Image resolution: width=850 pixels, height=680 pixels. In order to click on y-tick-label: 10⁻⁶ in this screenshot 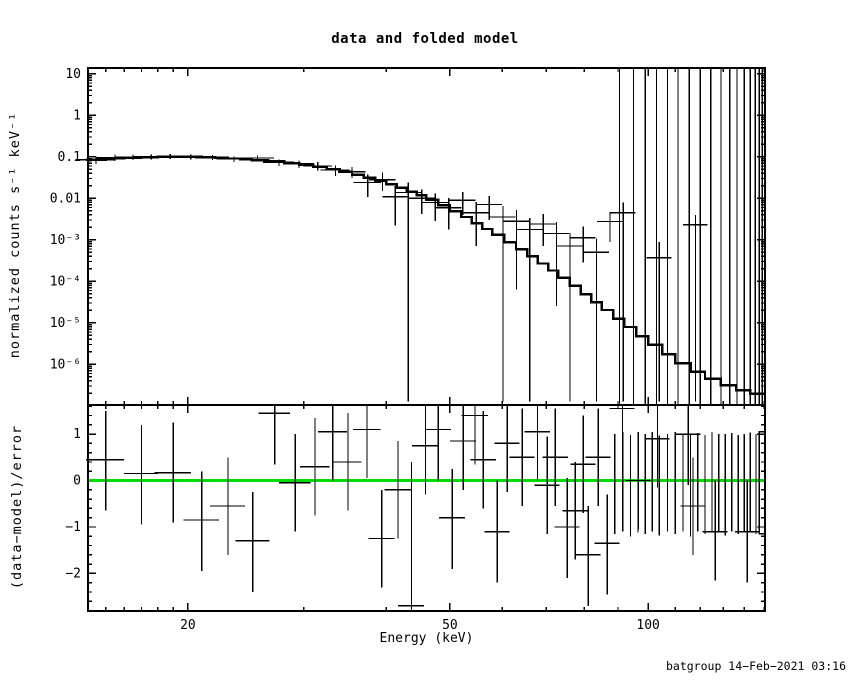, I will do `click(65, 364)`.